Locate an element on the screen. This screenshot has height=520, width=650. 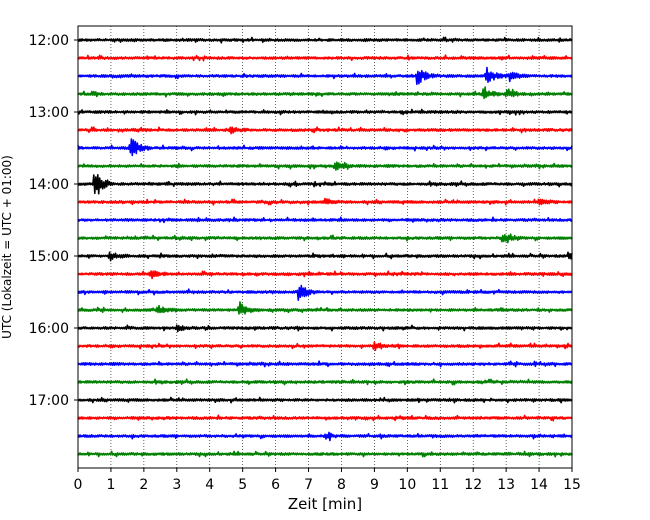
y-tick-label: 15:00 is located at coordinates (49, 257).